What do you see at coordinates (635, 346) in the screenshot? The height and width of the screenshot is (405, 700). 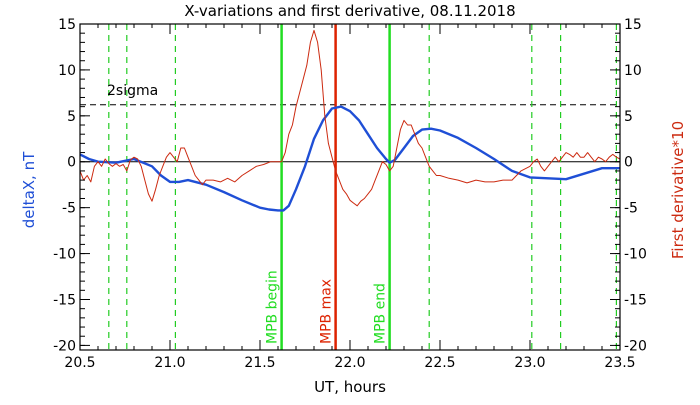 I see `y-right-tick-label: -20` at bounding box center [635, 346].